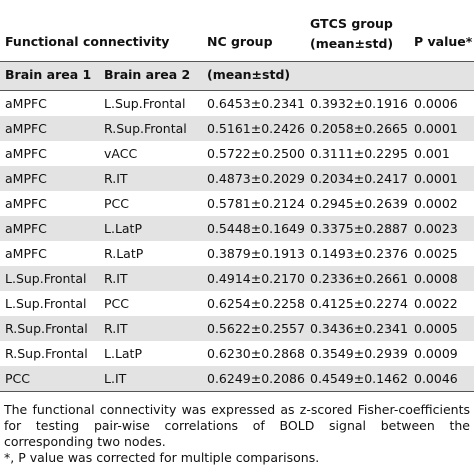 Image resolution: width=474 pixels, height=474 pixels. What do you see at coordinates (256, 228) in the screenshot?
I see `table-cell: 0.5448±0.1649` at bounding box center [256, 228].